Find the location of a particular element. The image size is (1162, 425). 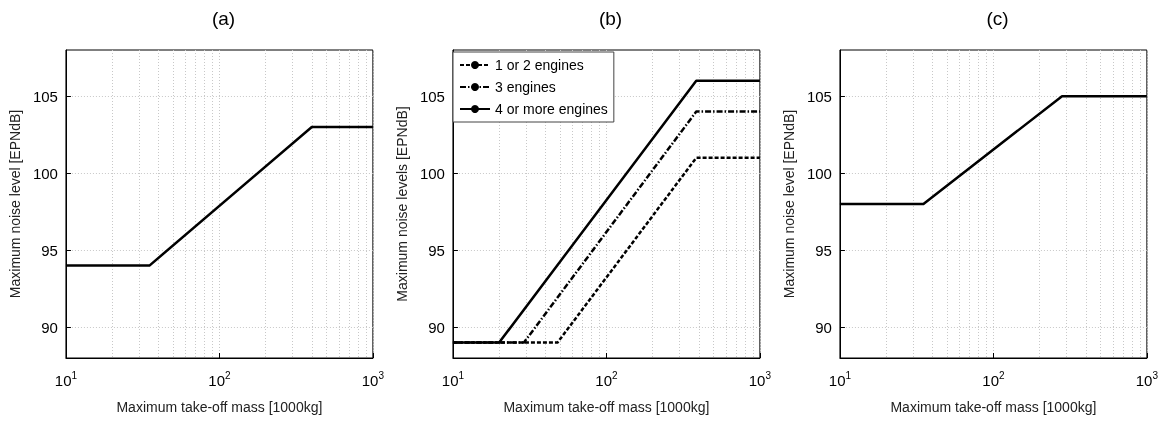

y-axis-title: Maximum noise levels [EPNdB] is located at coordinates (402, 204).